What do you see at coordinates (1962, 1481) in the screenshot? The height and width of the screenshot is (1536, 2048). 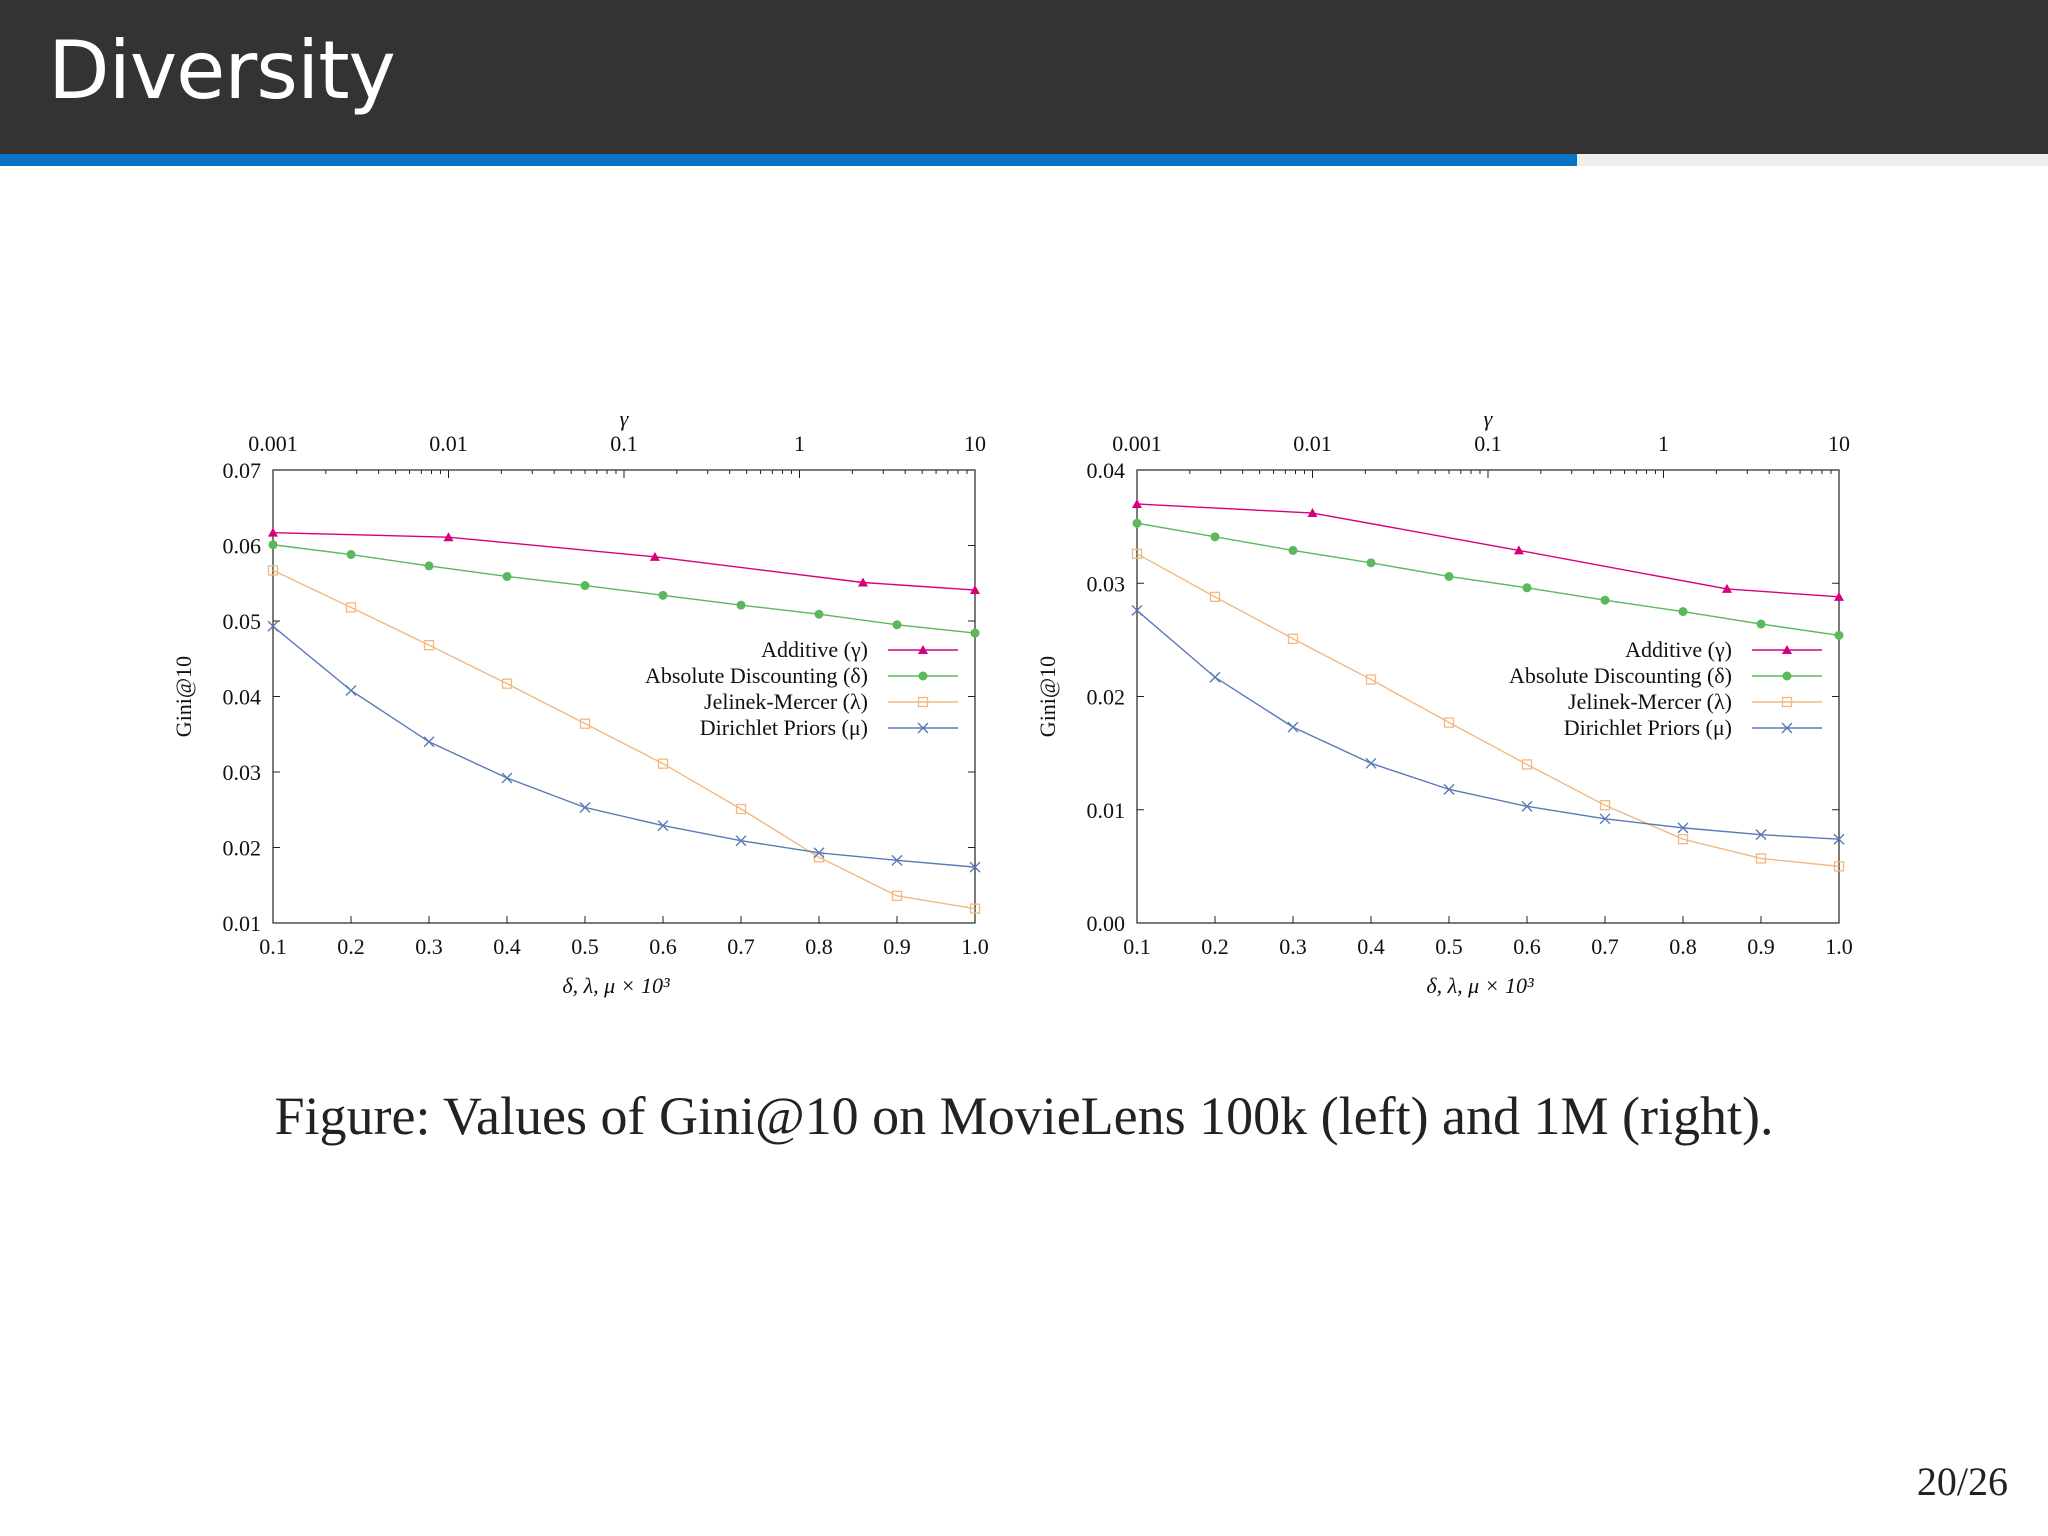 I see `page-number: 20/26` at bounding box center [1962, 1481].